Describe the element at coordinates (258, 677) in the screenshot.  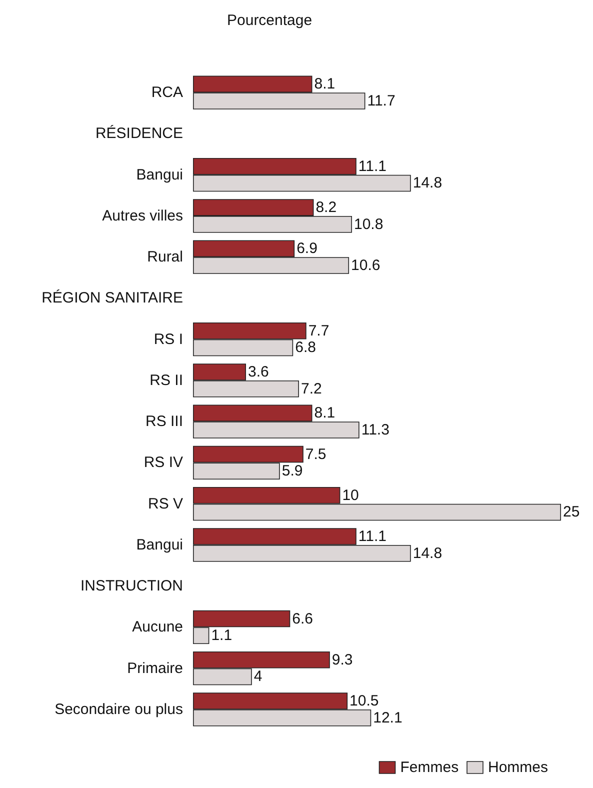
I see `data-label: 4` at that location.